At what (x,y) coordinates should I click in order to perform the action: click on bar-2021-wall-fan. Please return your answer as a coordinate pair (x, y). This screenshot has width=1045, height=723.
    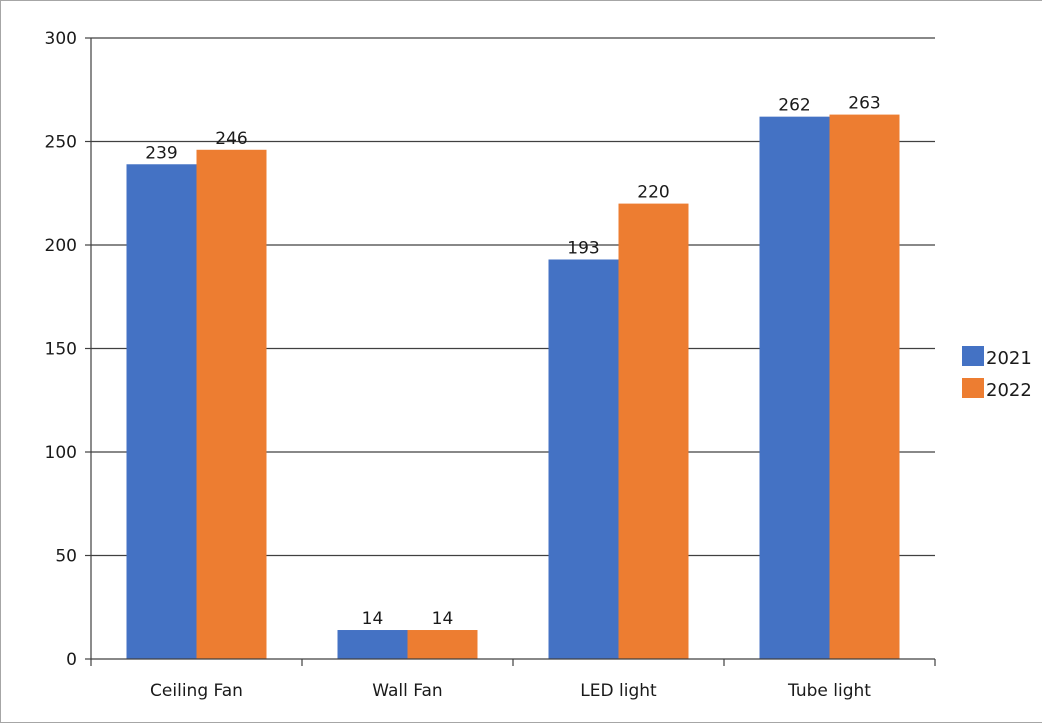
    Looking at the image, I should click on (372, 644).